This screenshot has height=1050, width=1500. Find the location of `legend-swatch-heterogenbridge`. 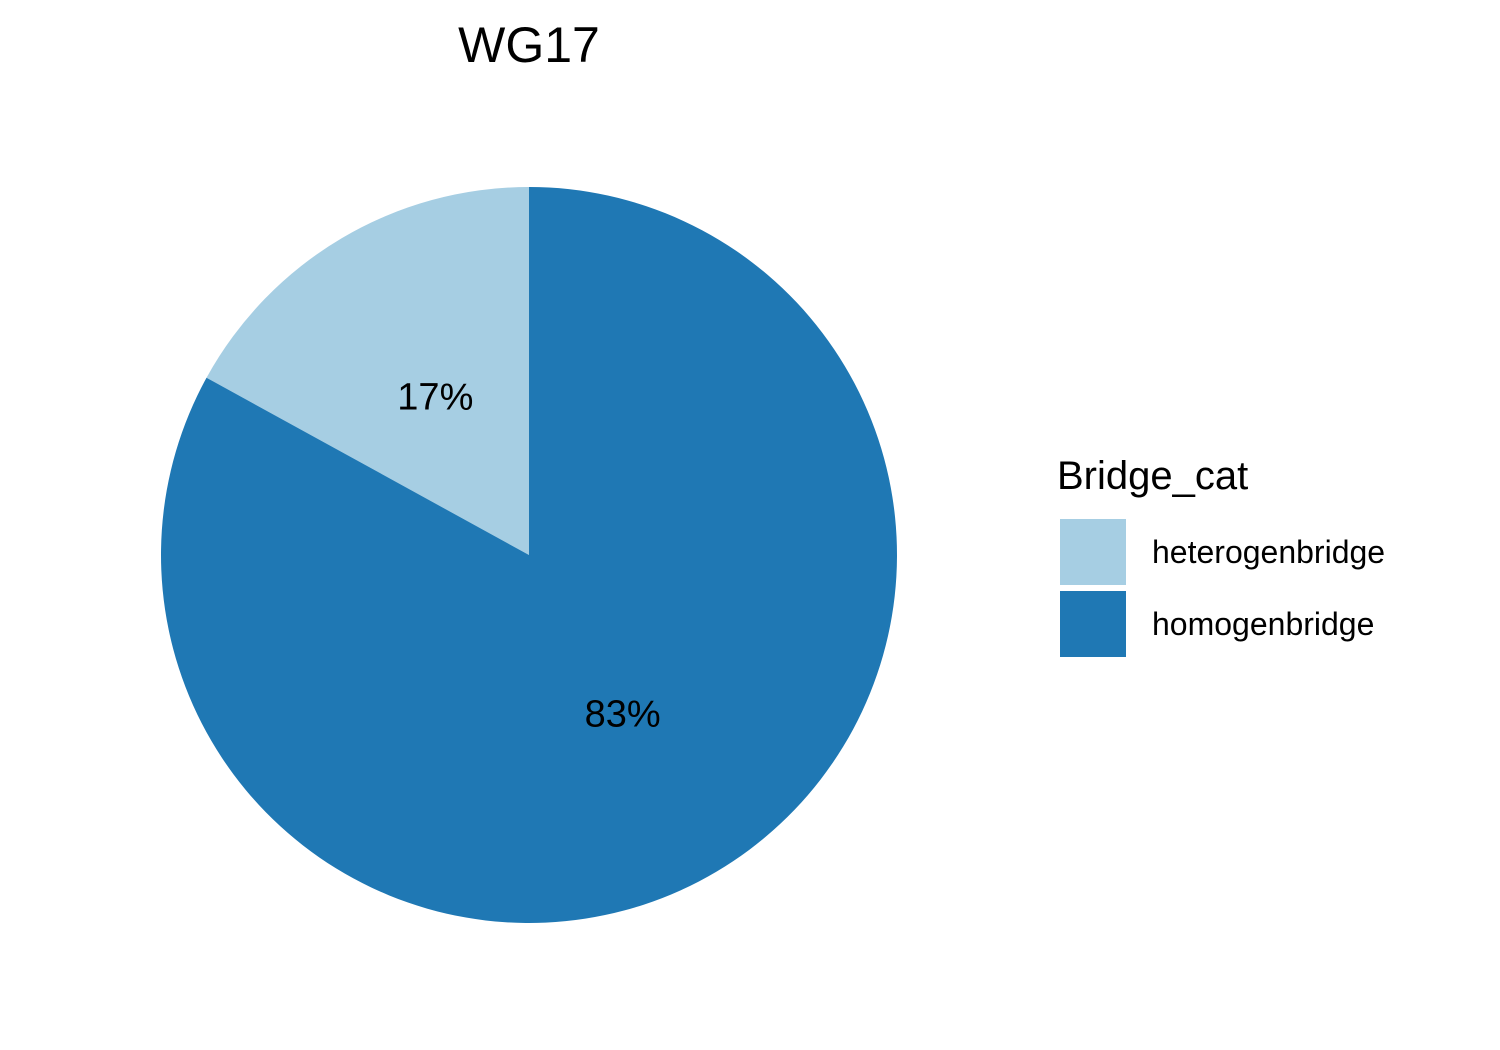

legend-swatch-heterogenbridge is located at coordinates (1093, 552).